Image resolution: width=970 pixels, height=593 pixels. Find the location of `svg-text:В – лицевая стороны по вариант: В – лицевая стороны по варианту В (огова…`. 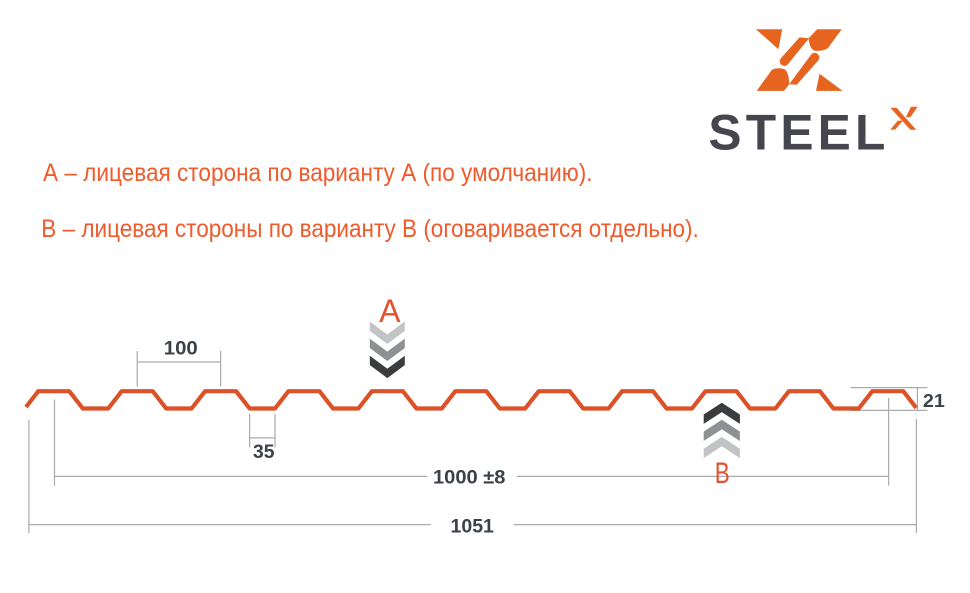

svg-text:В – лицевая стороны по вариант: В – лицевая стороны по варианту В (огова… is located at coordinates (370, 229).